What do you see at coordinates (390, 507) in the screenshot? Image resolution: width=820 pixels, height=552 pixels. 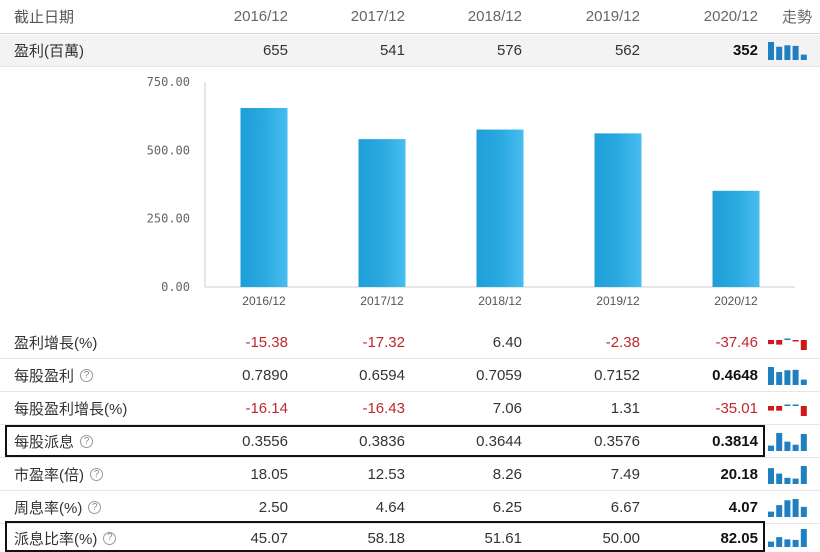 I see `table-cell: 4.64` at bounding box center [390, 507].